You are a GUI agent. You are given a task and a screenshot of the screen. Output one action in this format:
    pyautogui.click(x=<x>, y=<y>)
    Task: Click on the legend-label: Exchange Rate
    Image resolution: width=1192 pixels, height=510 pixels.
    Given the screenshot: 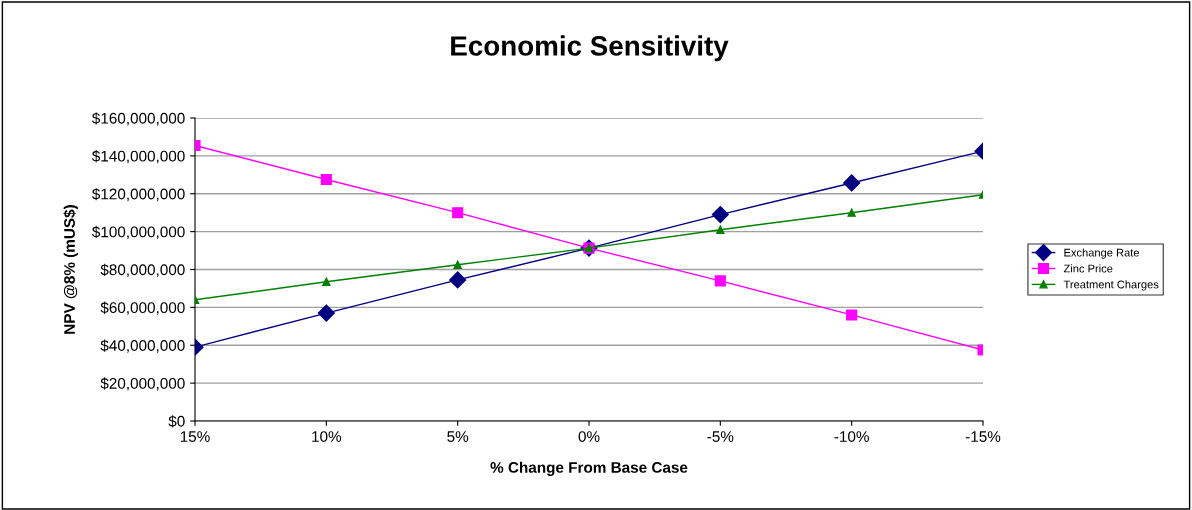 What is the action you would take?
    pyautogui.click(x=1101, y=253)
    